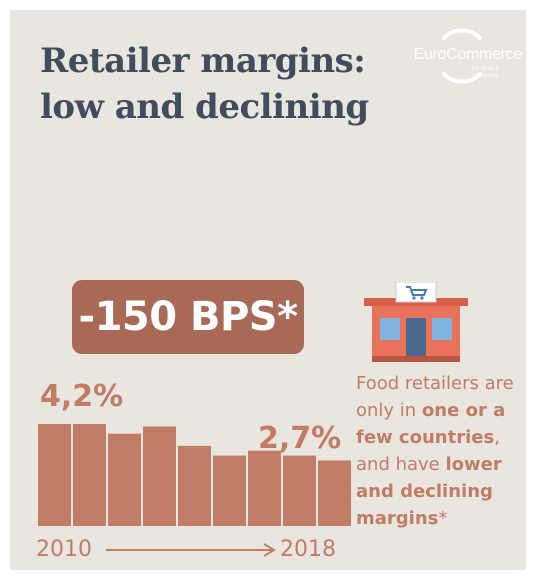  Describe the element at coordinates (431, 424) in the screenshot. I see `desc-bold-1: one or a few countries` at that location.